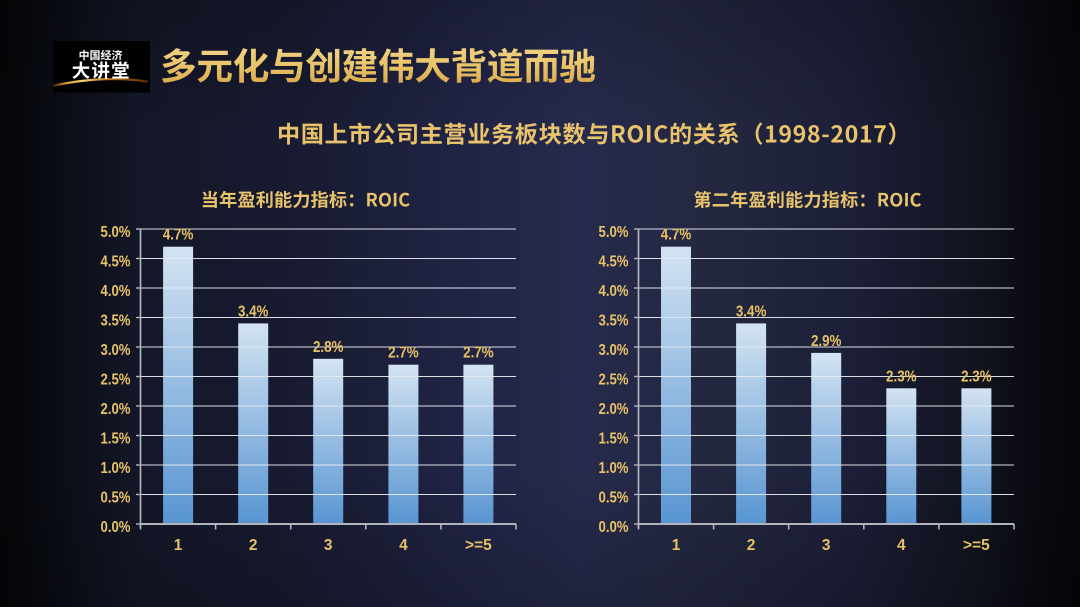 The image size is (1080, 607). I want to click on svg-text: 2.9%, so click(826, 341).